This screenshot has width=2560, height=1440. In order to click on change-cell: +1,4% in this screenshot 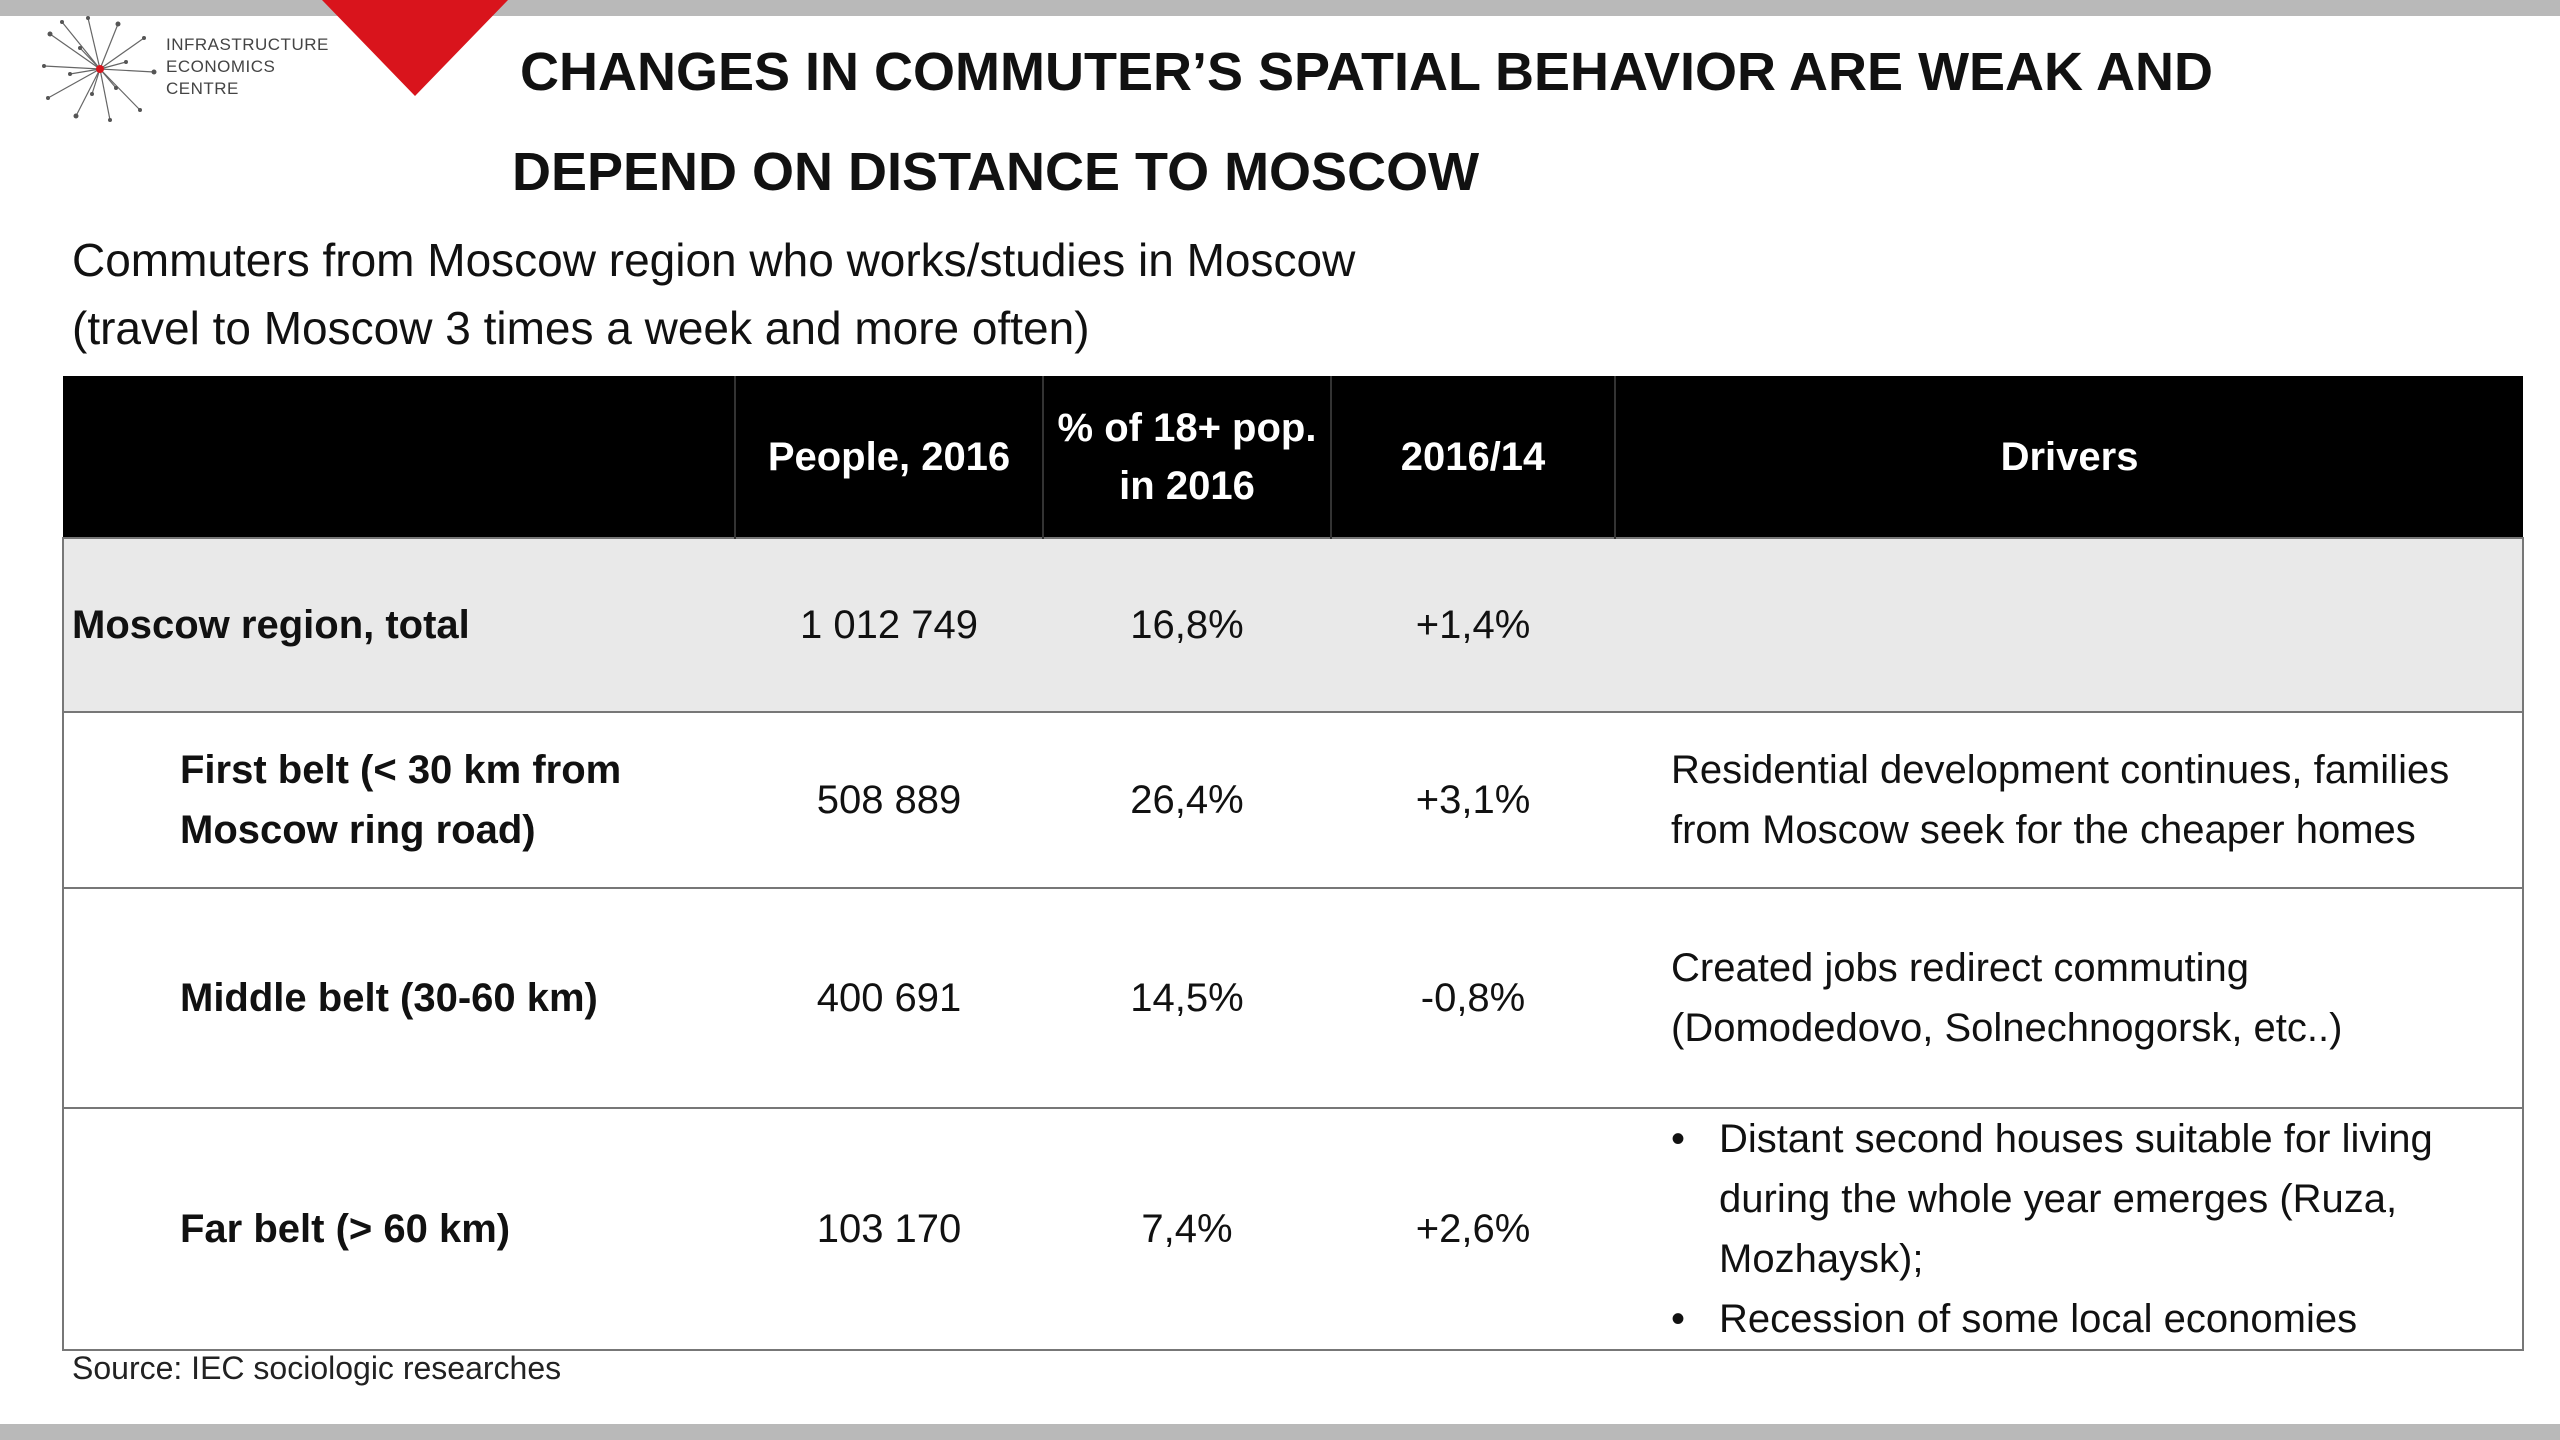, I will do `click(1473, 624)`.